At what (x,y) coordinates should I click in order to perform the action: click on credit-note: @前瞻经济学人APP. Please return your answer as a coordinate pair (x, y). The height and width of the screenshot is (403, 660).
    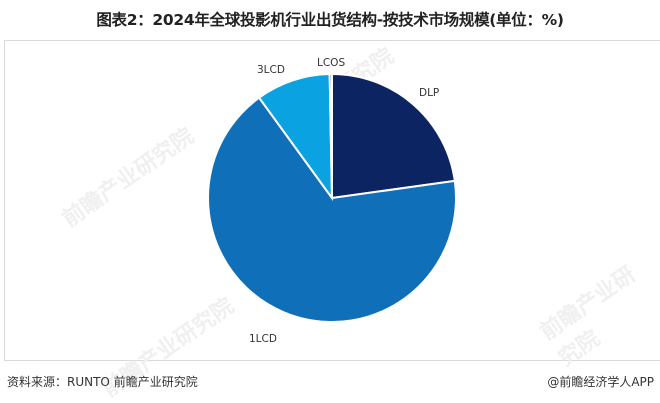
    Looking at the image, I should click on (600, 382).